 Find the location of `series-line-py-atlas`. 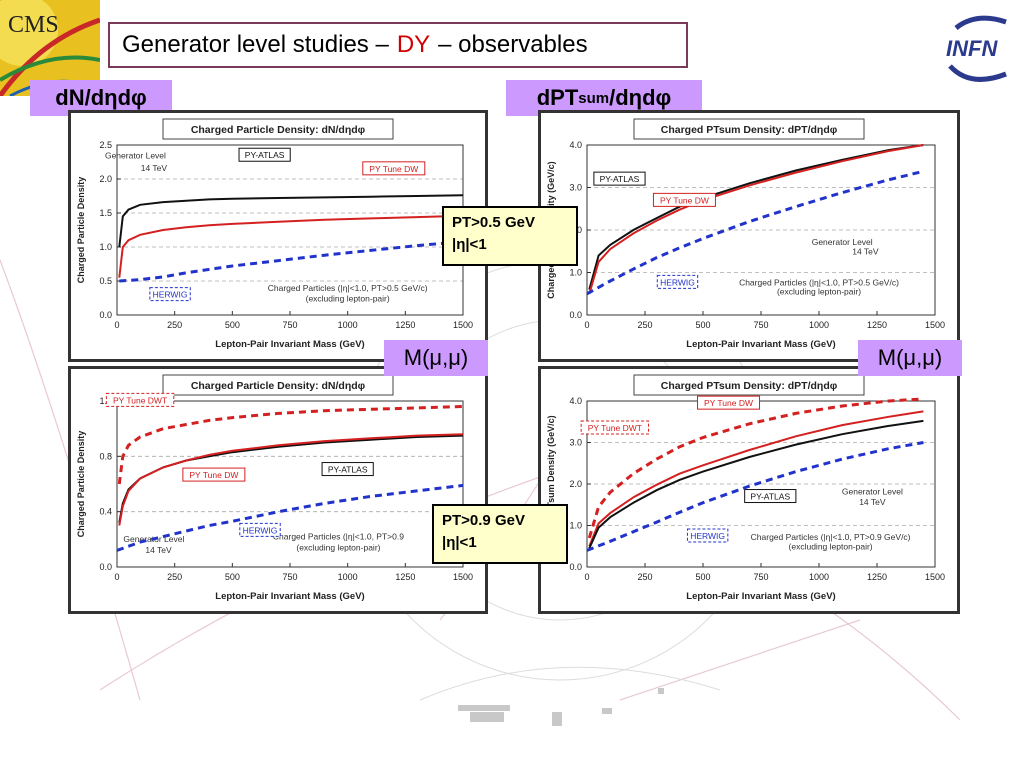

series-line-py-atlas is located at coordinates (756, 217).